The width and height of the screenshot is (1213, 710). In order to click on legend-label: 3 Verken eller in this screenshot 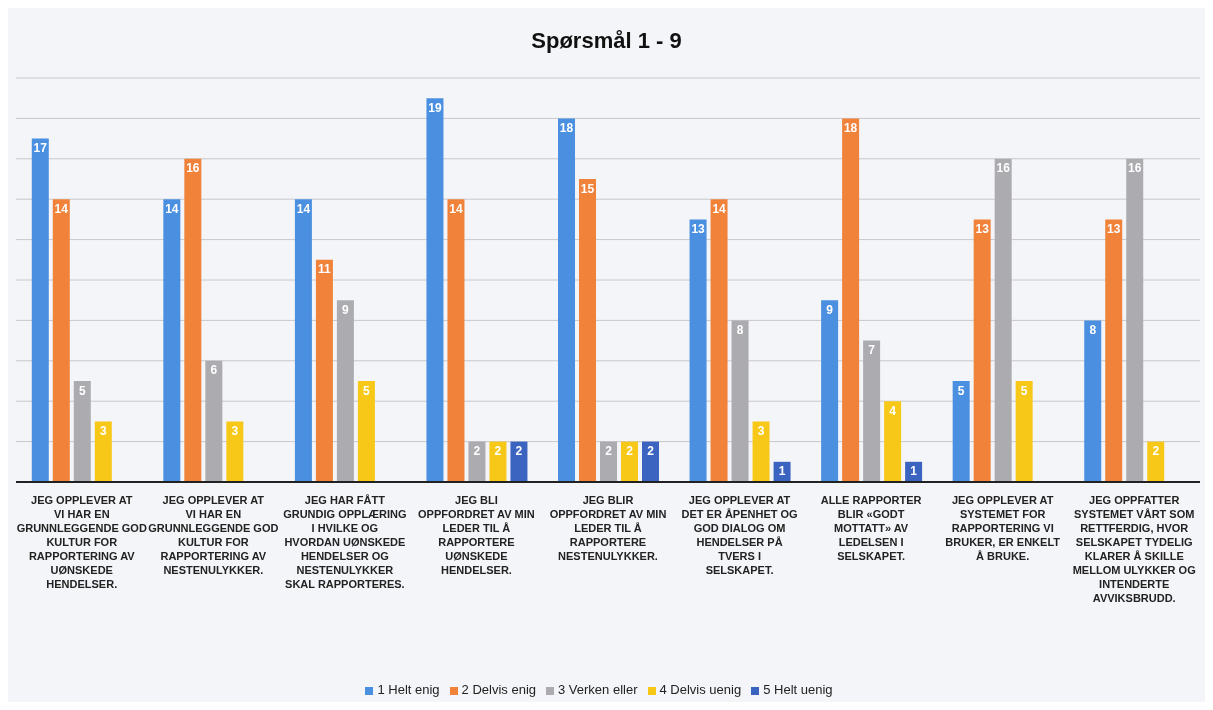, I will do `click(598, 689)`.